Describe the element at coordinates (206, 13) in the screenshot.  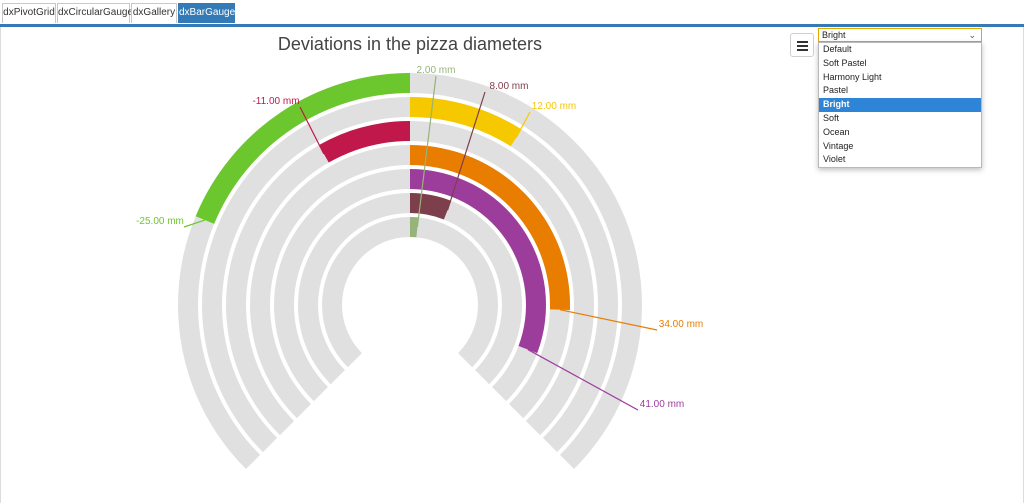
I see `tab-bar-gauge: dxBarGauge` at that location.